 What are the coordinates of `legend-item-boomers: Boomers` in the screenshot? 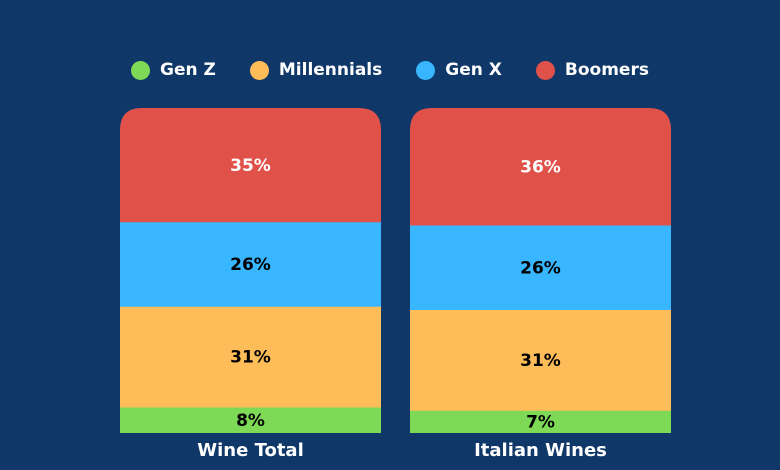 It's located at (592, 70).